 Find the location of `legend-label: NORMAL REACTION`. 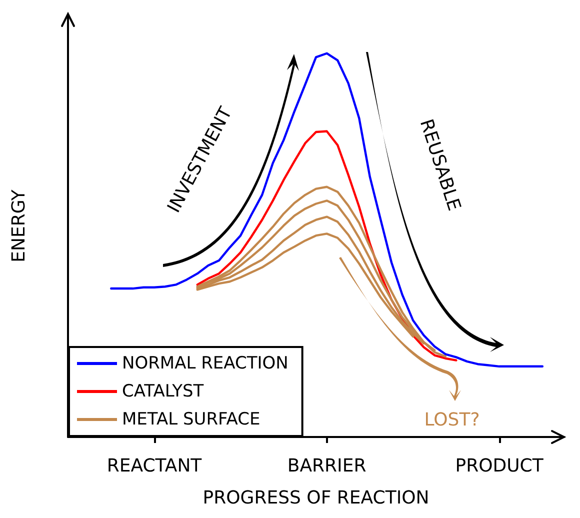

legend-label: NORMAL REACTION is located at coordinates (205, 364).